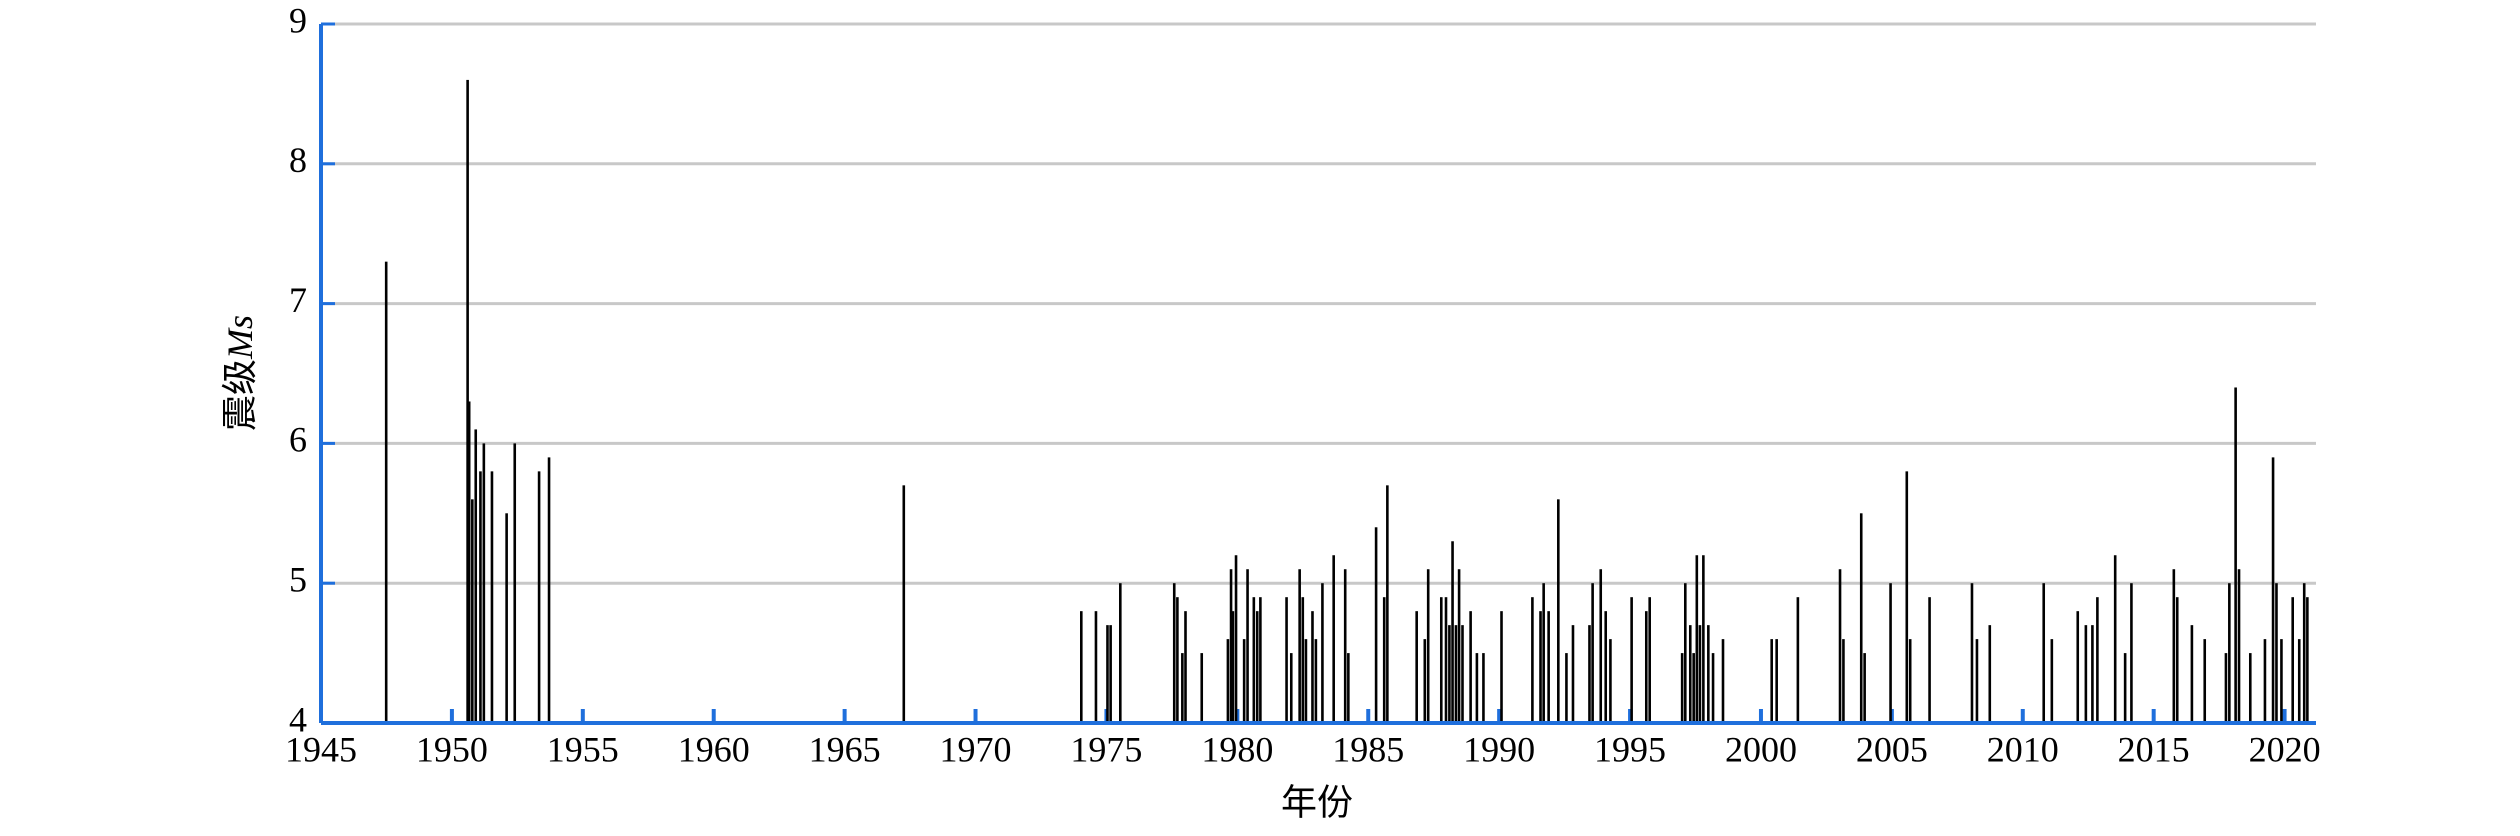 The image size is (2520, 836). I want to click on x-tick-label: 1945, so click(321, 749).